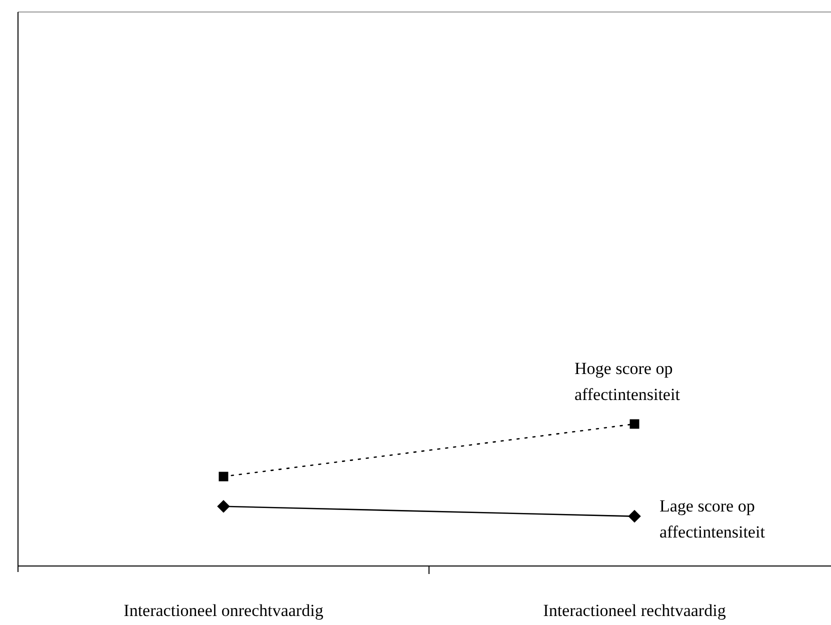 Image resolution: width=831 pixels, height=625 pixels. I want to click on x-tick-label: Interactioneel onrechtvaardig, so click(224, 610).